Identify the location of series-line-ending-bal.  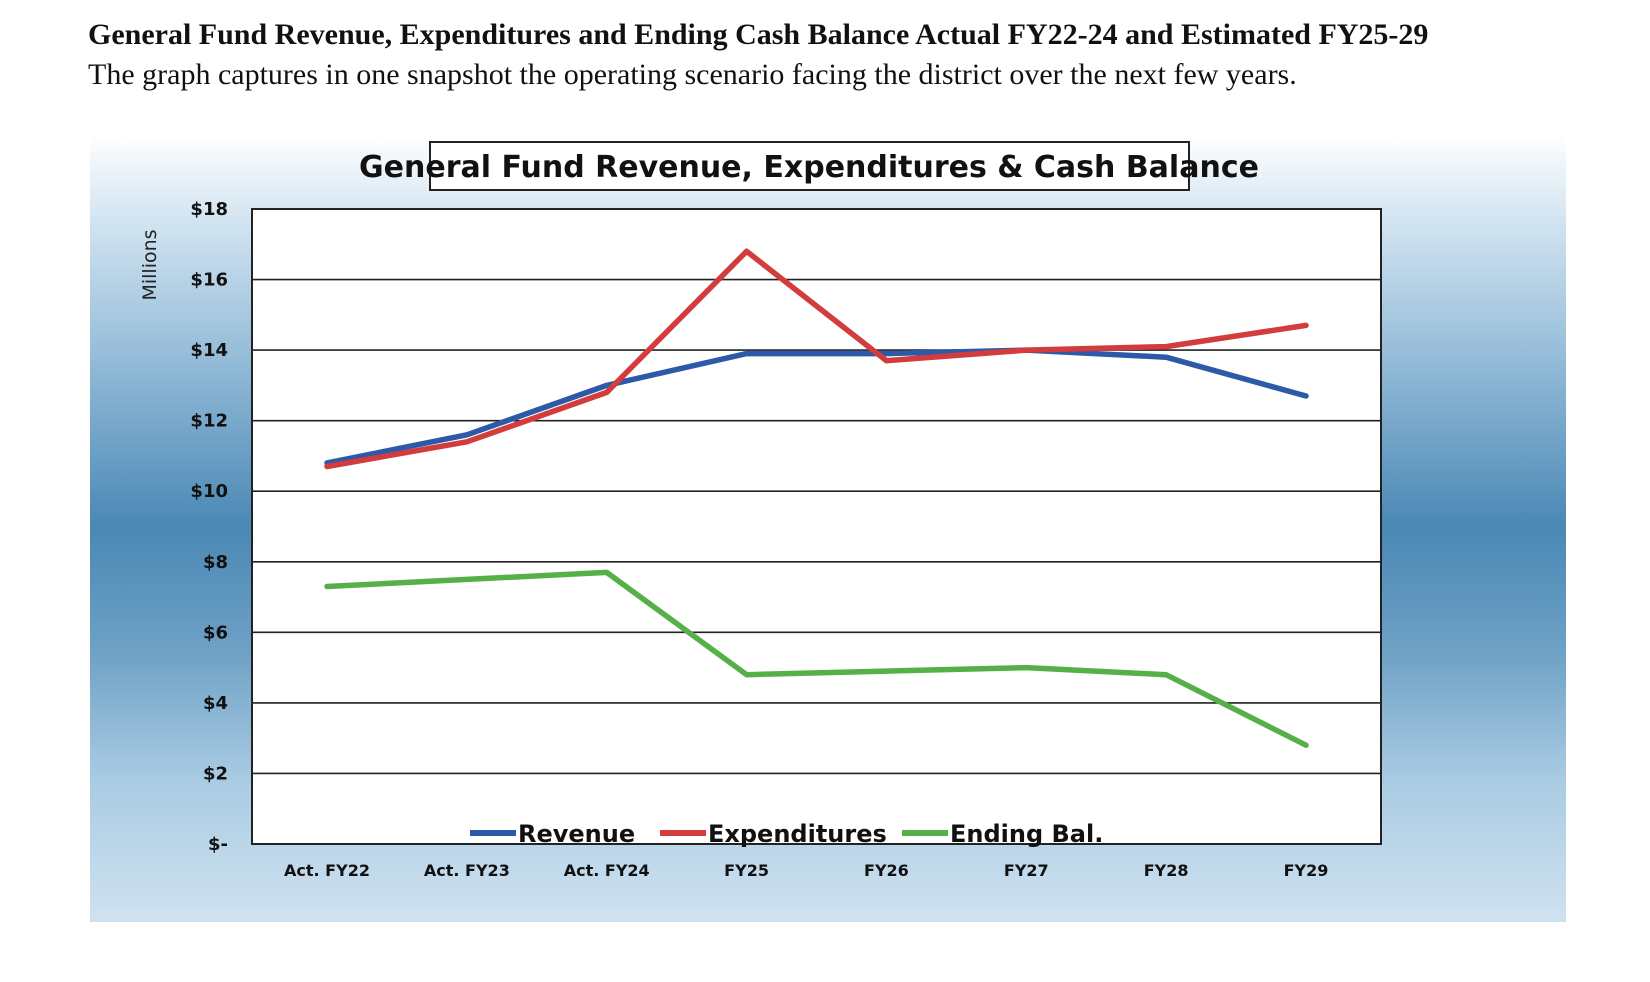
(816, 658).